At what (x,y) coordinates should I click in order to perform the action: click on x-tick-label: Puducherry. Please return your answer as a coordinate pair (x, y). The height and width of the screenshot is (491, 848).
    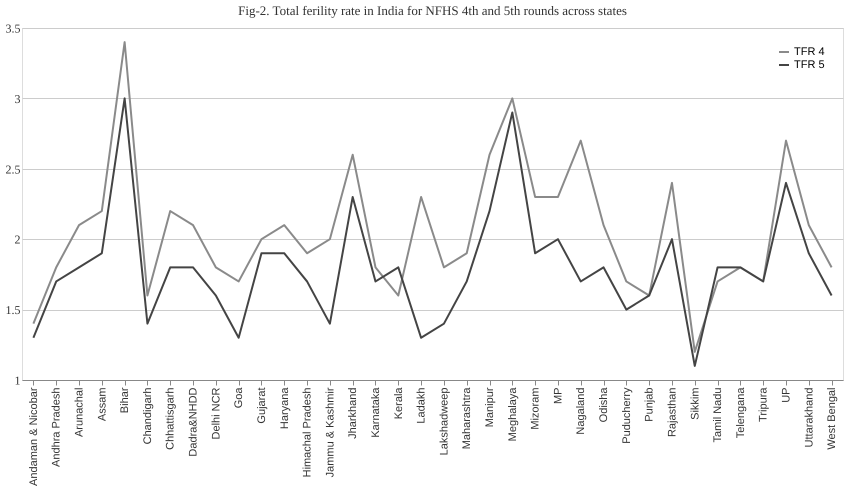
    Looking at the image, I should click on (626, 415).